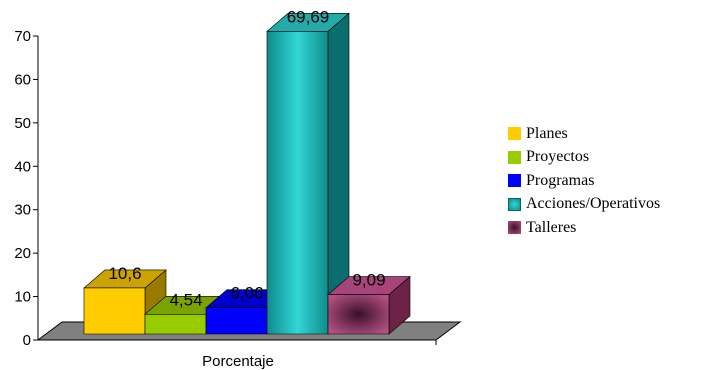  Describe the element at coordinates (297, 183) in the screenshot. I see `bar-front-acciones-operativos` at that location.